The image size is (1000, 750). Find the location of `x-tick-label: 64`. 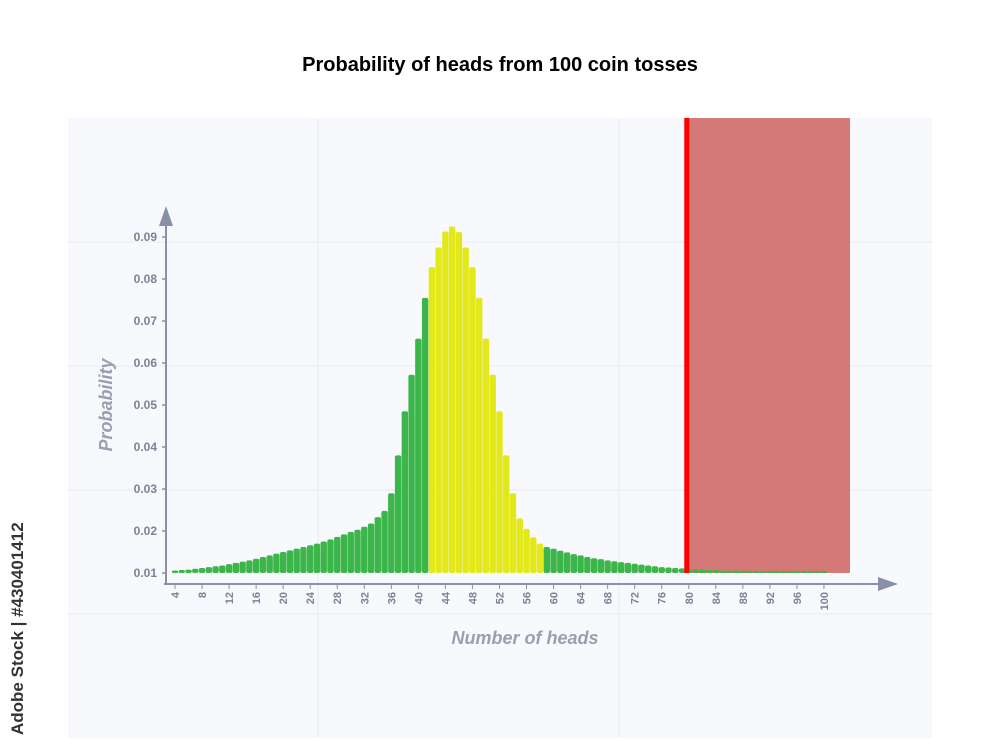

x-tick-label: 64 is located at coordinates (582, 597).